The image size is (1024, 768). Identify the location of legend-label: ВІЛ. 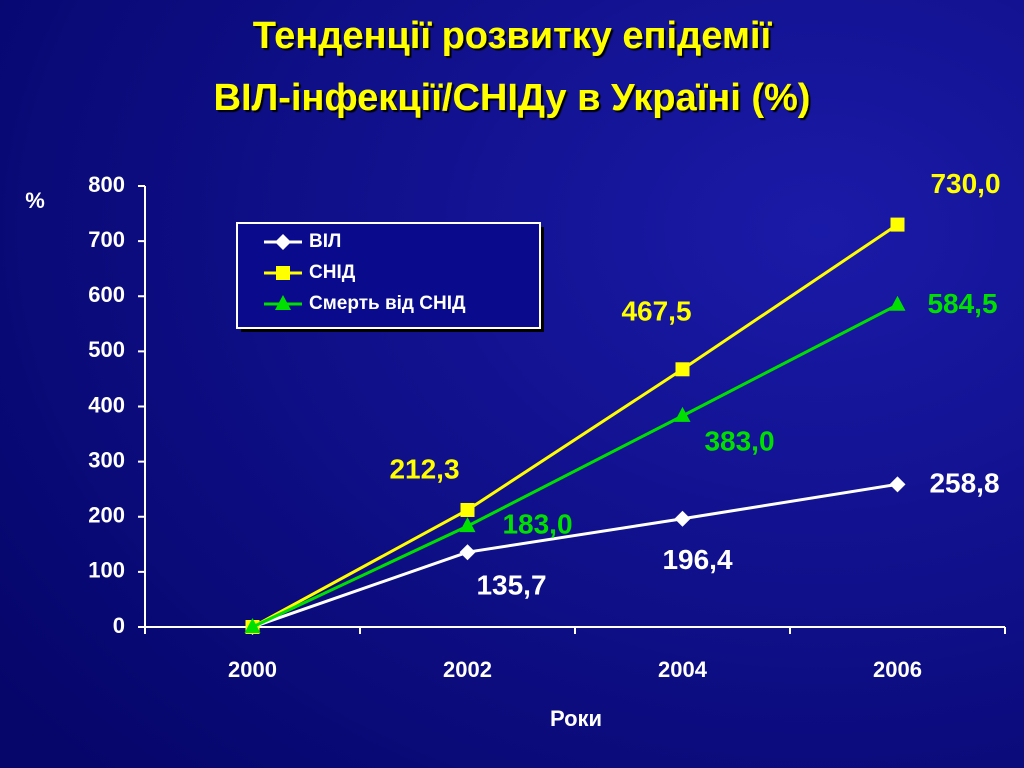
(325, 241).